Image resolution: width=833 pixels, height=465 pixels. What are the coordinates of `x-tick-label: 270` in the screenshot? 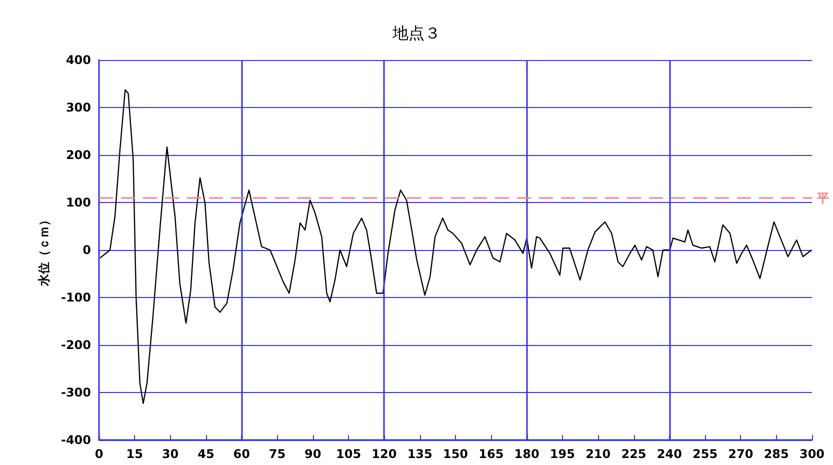 It's located at (741, 454).